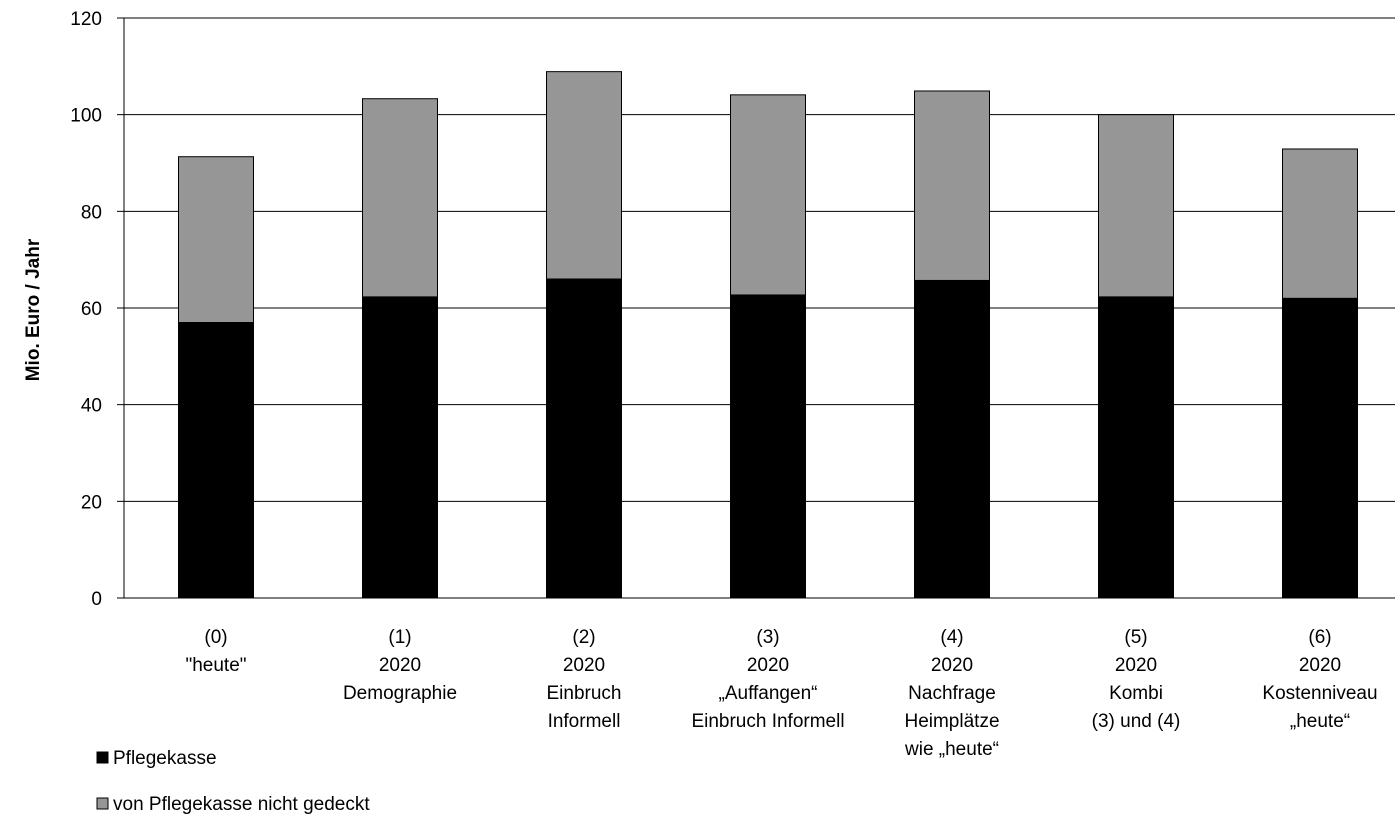 The width and height of the screenshot is (1395, 827). What do you see at coordinates (767, 679) in the screenshot?
I see `category-label: (3) 2020 „Auffangen“ Einbruch Informell` at bounding box center [767, 679].